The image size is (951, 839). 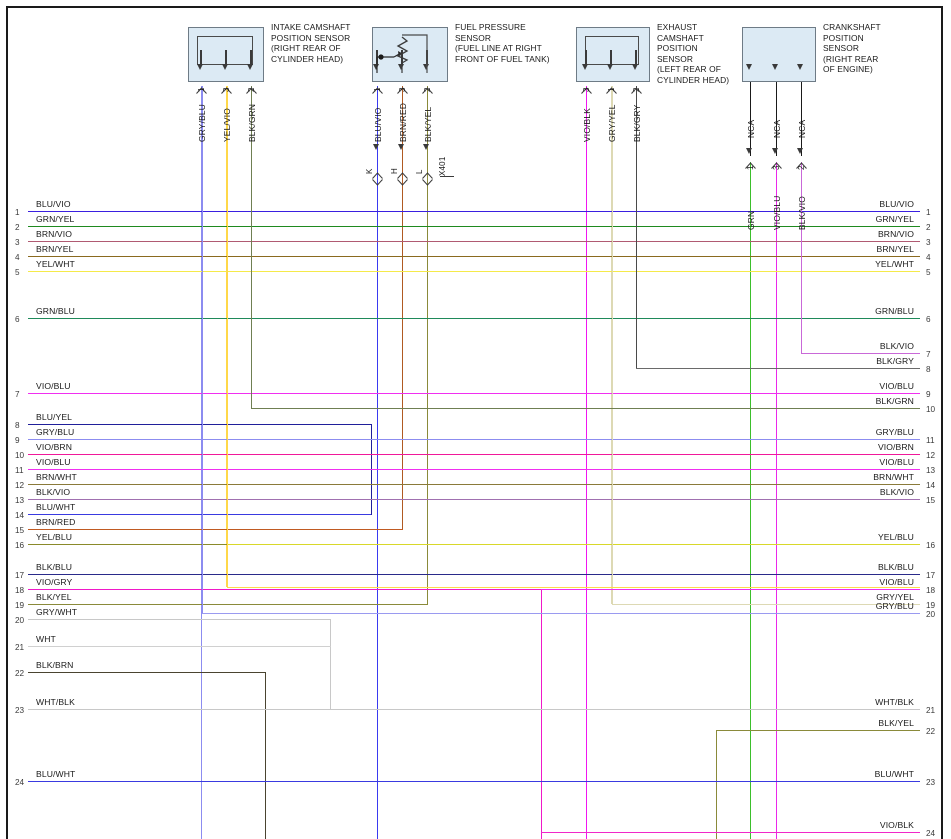 I want to click on right-pin-number-9: 9, so click(x=928, y=394).